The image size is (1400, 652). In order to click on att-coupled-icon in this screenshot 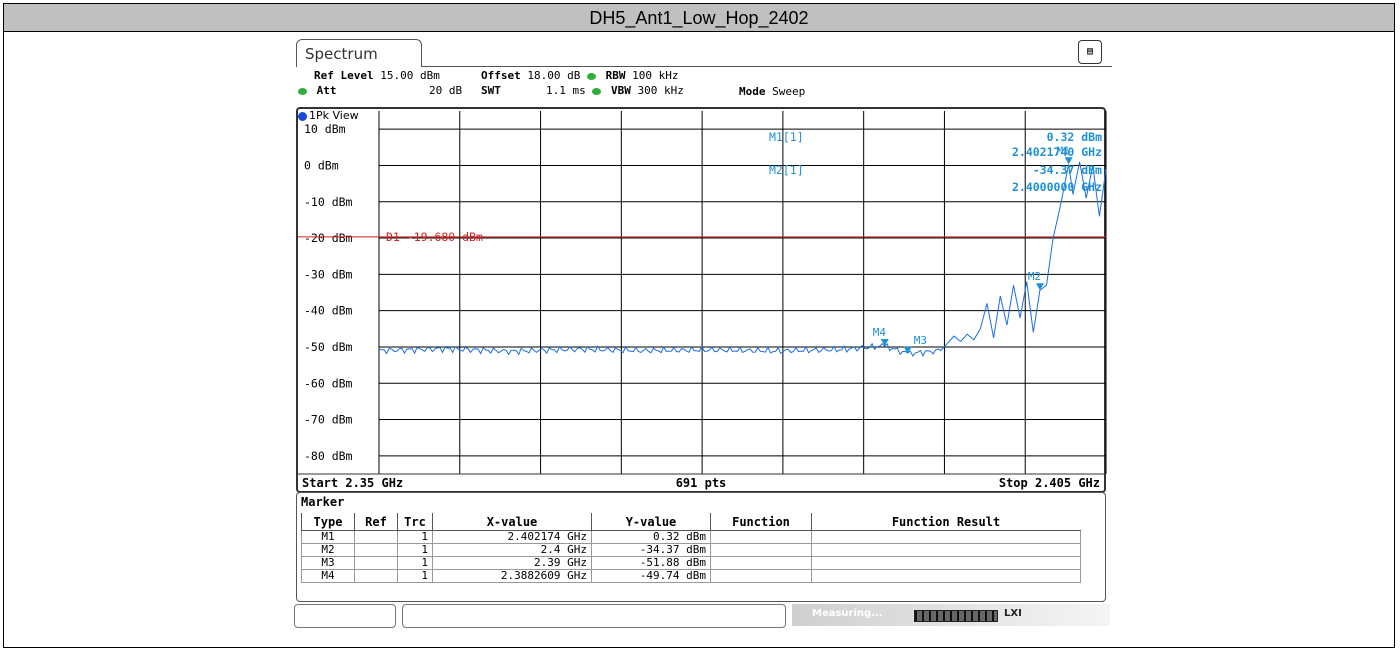, I will do `click(302, 91)`.